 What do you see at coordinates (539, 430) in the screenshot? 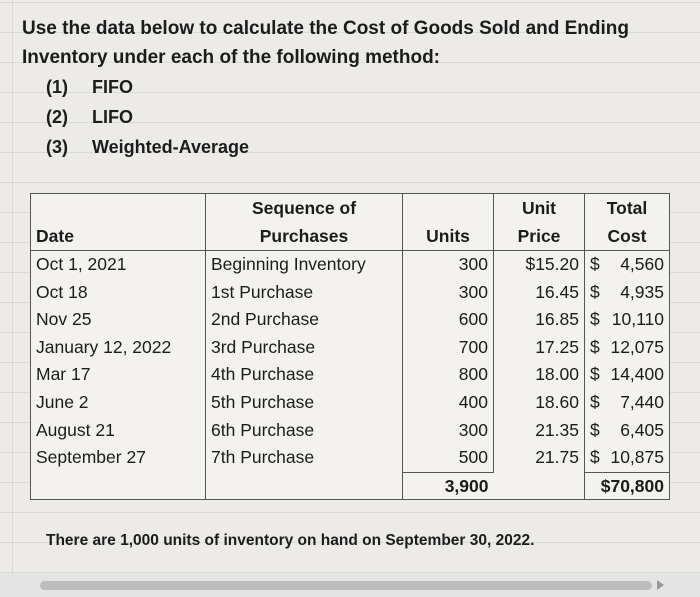
I see `price-cell: 21.35` at bounding box center [539, 430].